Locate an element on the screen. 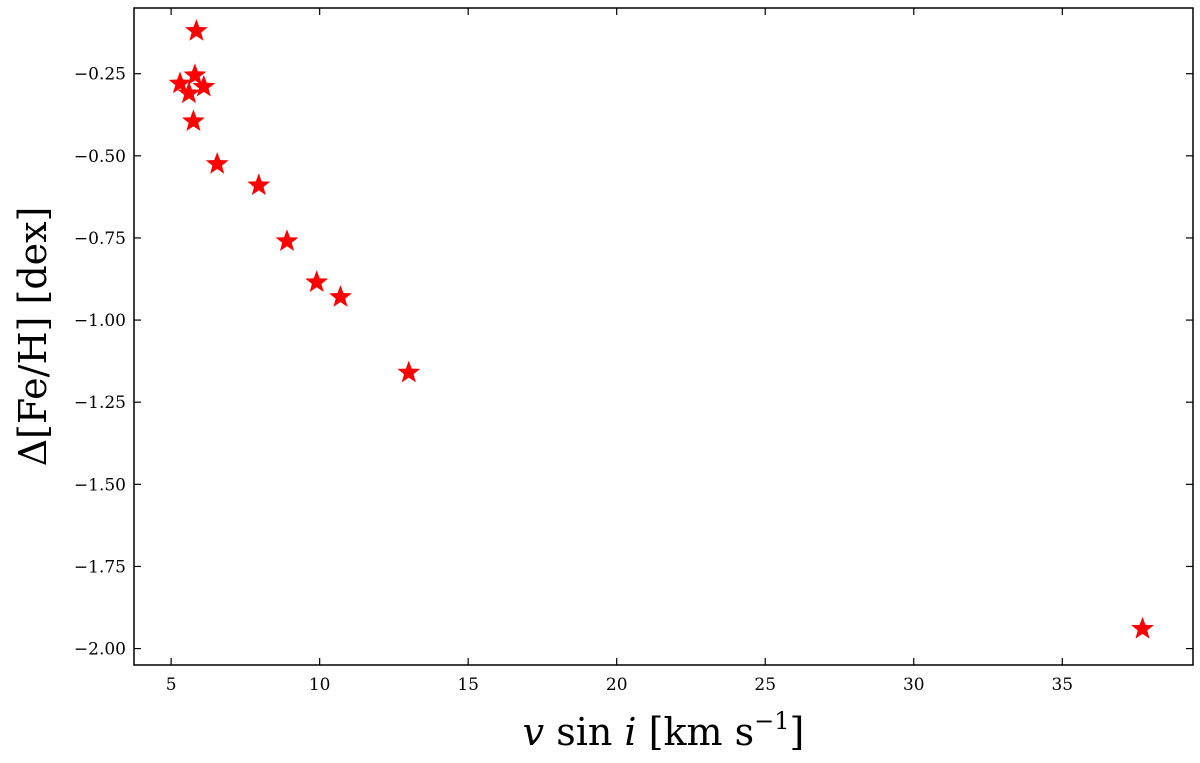 This screenshot has width=1200, height=763. y-tick-label: −1.25 is located at coordinates (100, 403).